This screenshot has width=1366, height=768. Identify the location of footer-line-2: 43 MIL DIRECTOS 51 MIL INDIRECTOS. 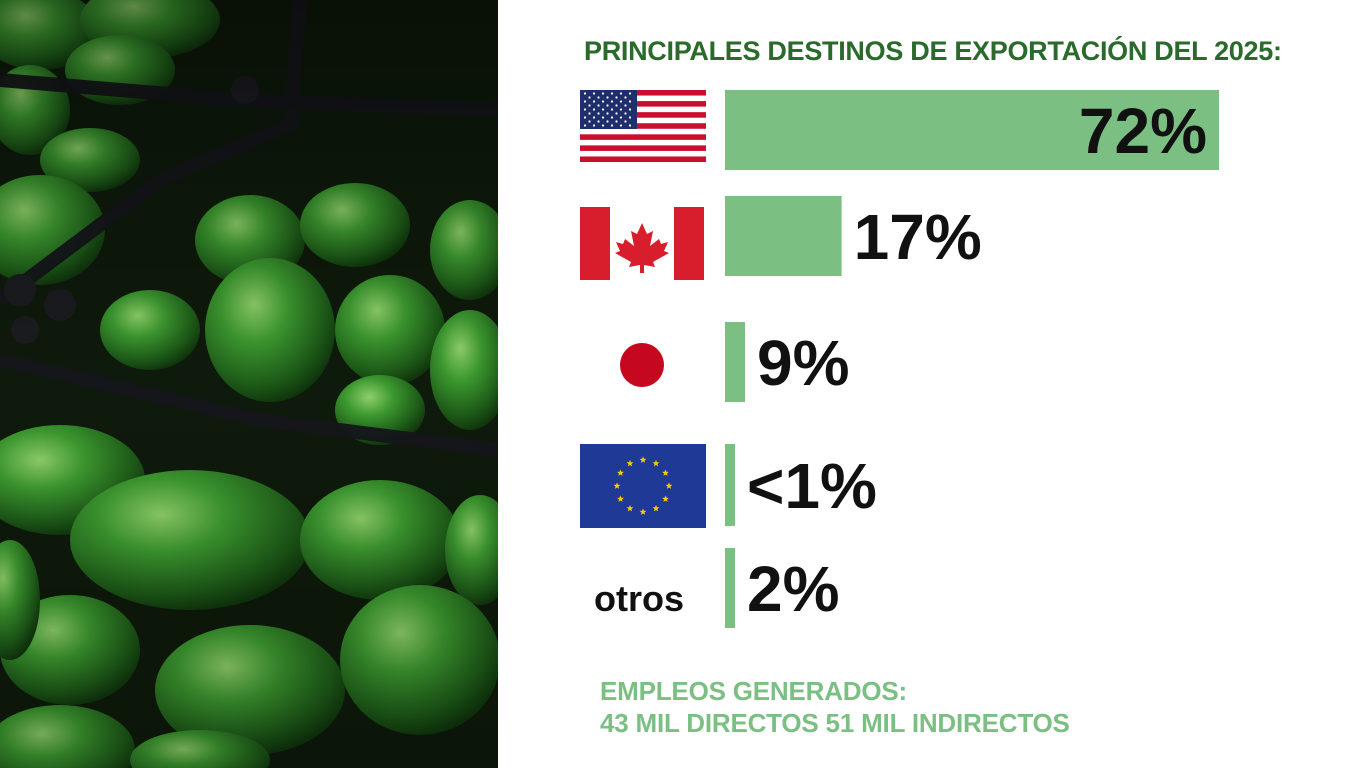
(835, 723).